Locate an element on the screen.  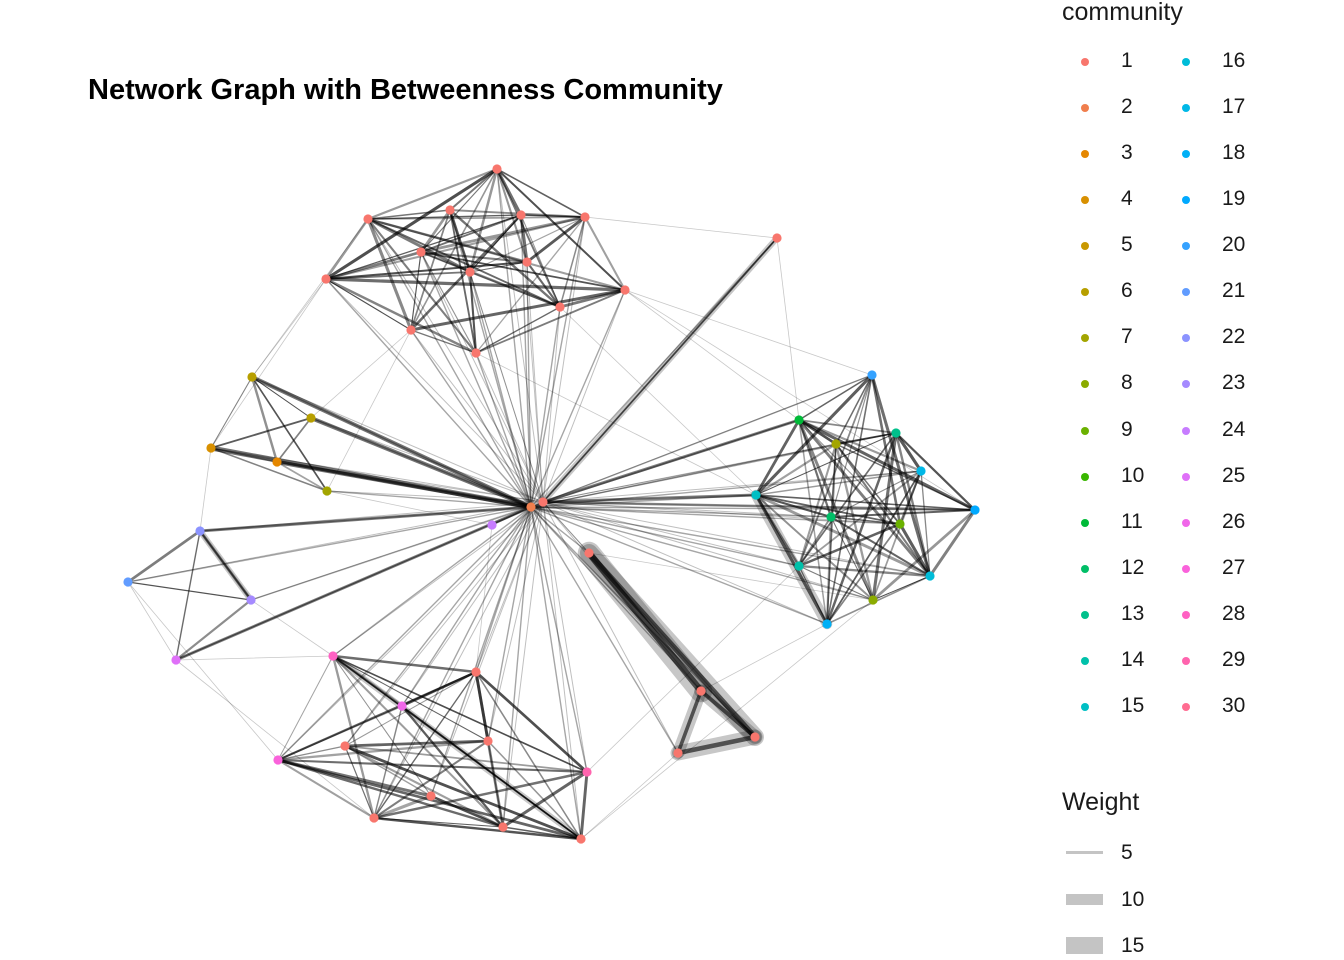
node-a3 is located at coordinates (450, 210).